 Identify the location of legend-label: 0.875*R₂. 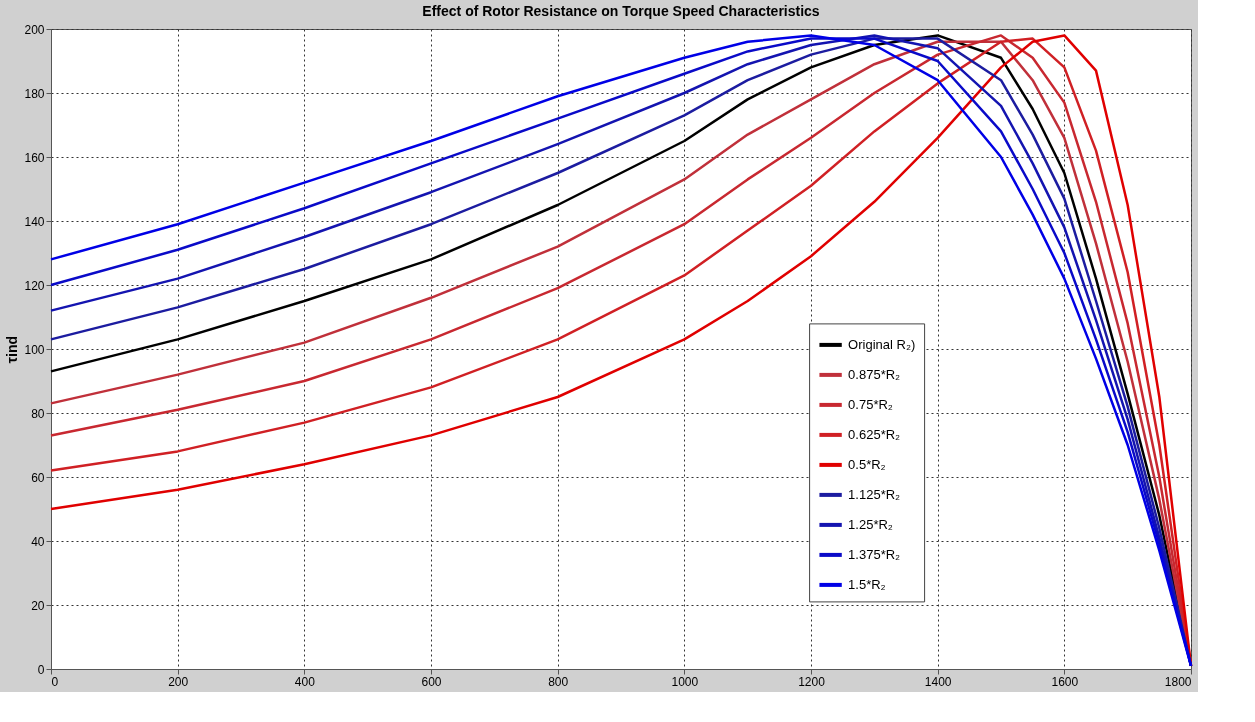
(874, 374).